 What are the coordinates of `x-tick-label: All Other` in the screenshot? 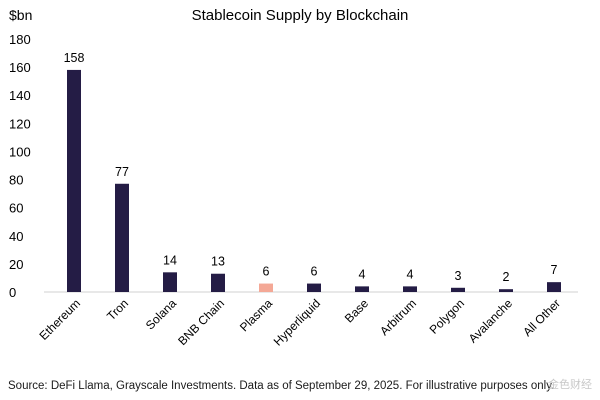 It's located at (541, 317).